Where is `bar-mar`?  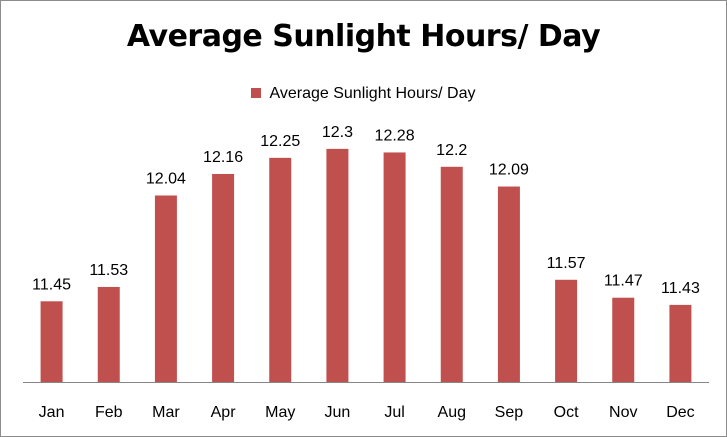
bar-mar is located at coordinates (165, 288).